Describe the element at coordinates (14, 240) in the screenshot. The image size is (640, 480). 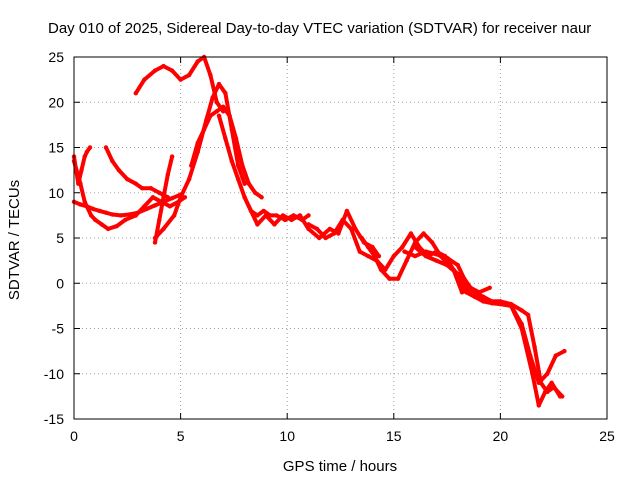
I see `y-axis-title: SDTVAR / TECUs` at that location.